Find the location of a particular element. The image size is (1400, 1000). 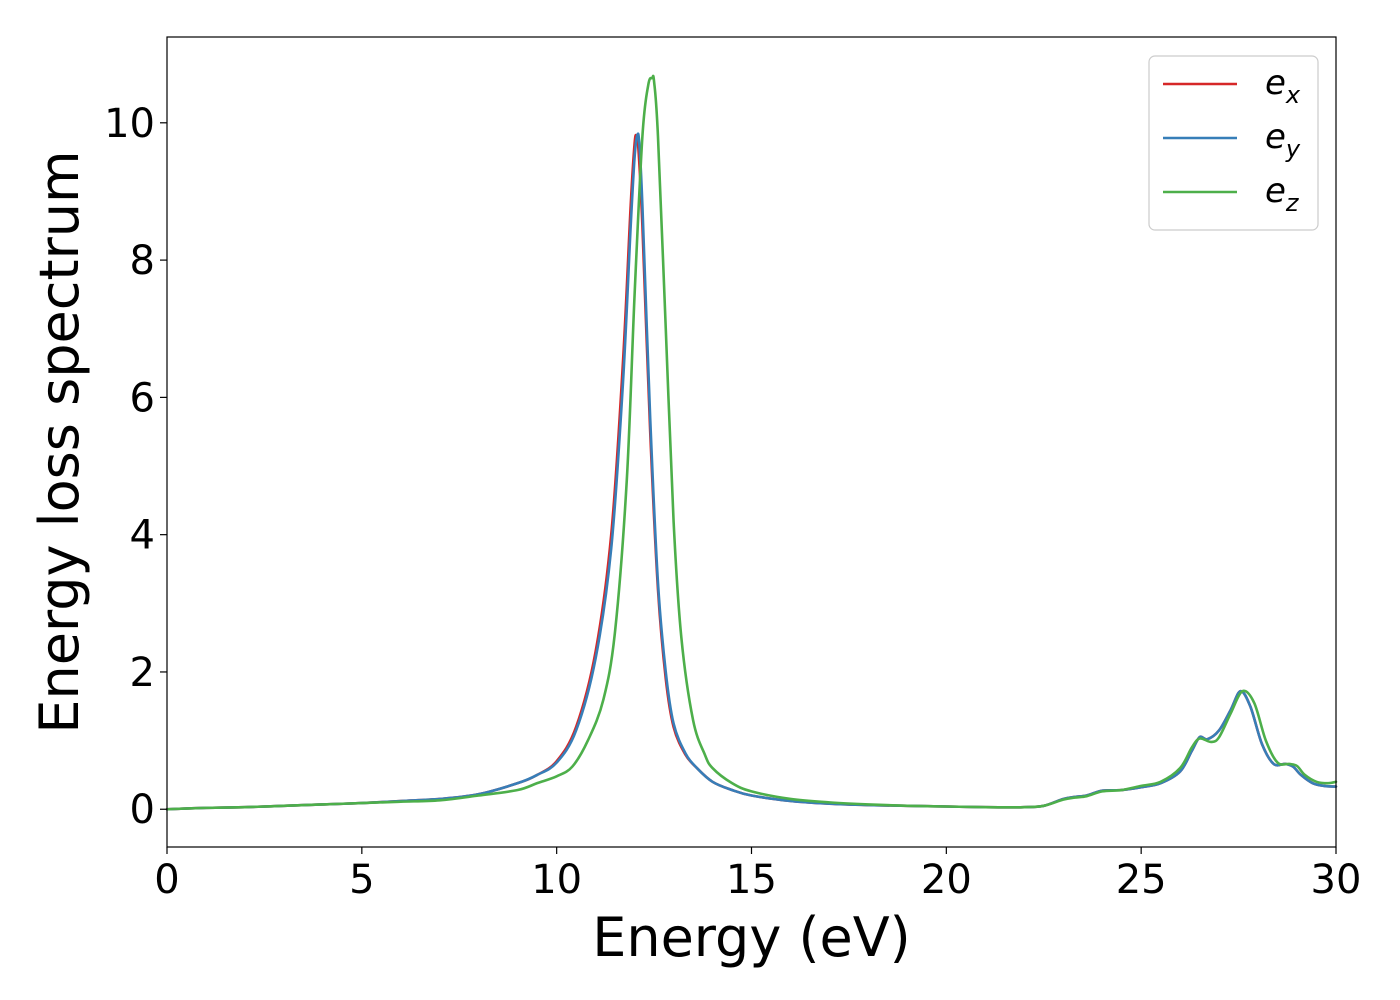

legend-entry-label: ex is located at coordinates (1283, 86).